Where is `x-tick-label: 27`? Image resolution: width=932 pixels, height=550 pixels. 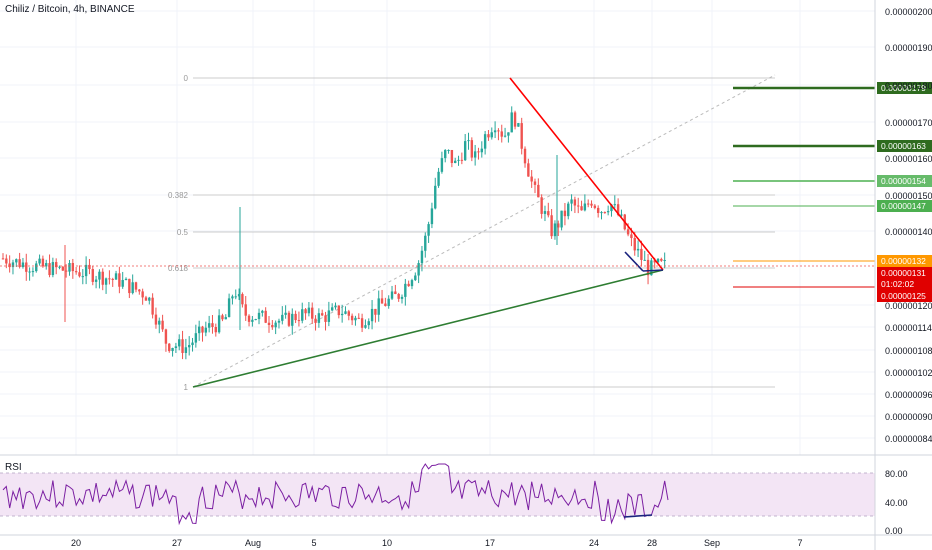 x-tick-label: 27 is located at coordinates (177, 543).